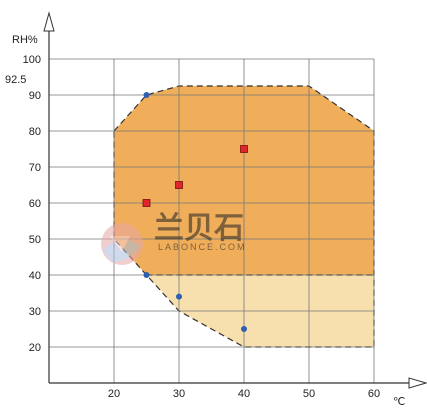 This screenshot has width=427, height=409. Describe the element at coordinates (399, 402) in the screenshot. I see `x-axis-unit: ℃` at that location.